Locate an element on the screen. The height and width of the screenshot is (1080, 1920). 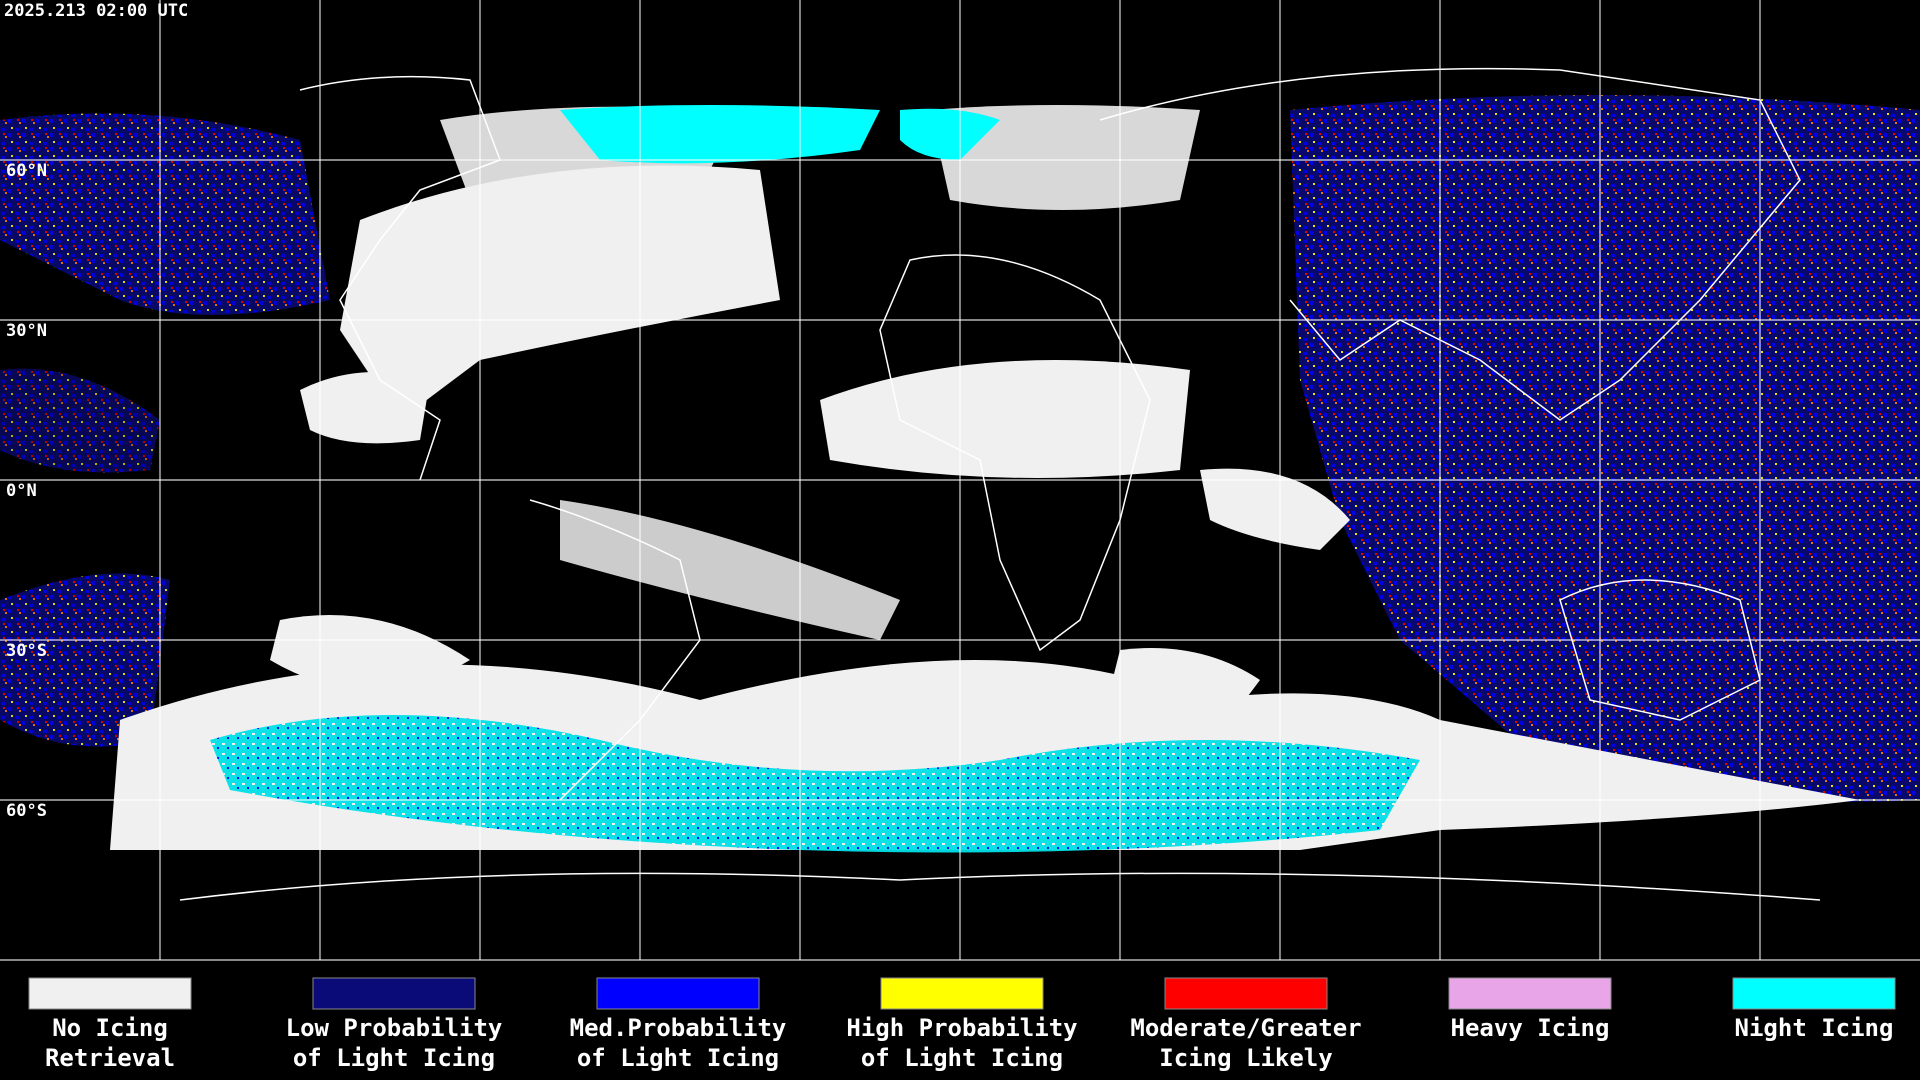
latitude-label: 30°S is located at coordinates (26, 651).